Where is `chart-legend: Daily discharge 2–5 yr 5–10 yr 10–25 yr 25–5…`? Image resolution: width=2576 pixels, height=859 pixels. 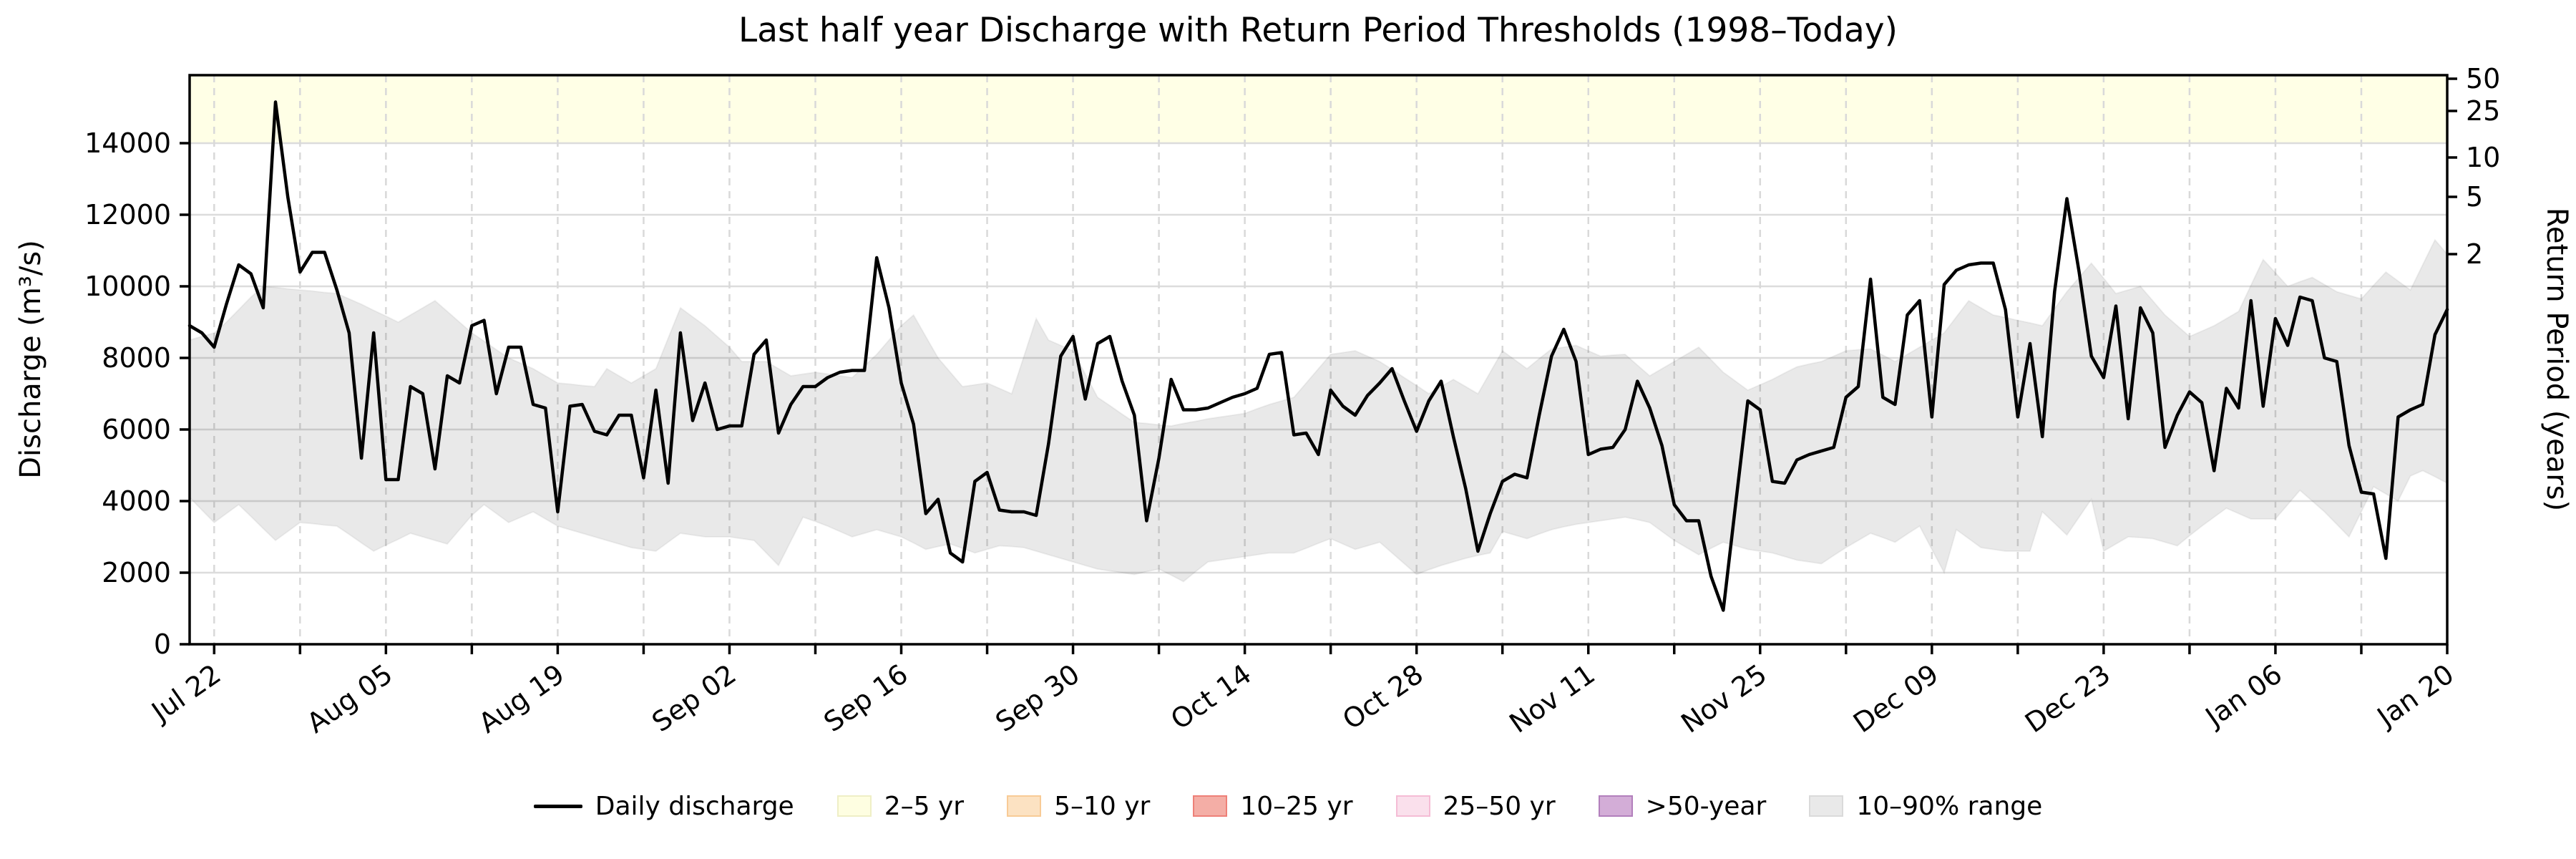
chart-legend: Daily discharge 2–5 yr 5–10 yr 10–25 yr 25–5… is located at coordinates (1288, 806).